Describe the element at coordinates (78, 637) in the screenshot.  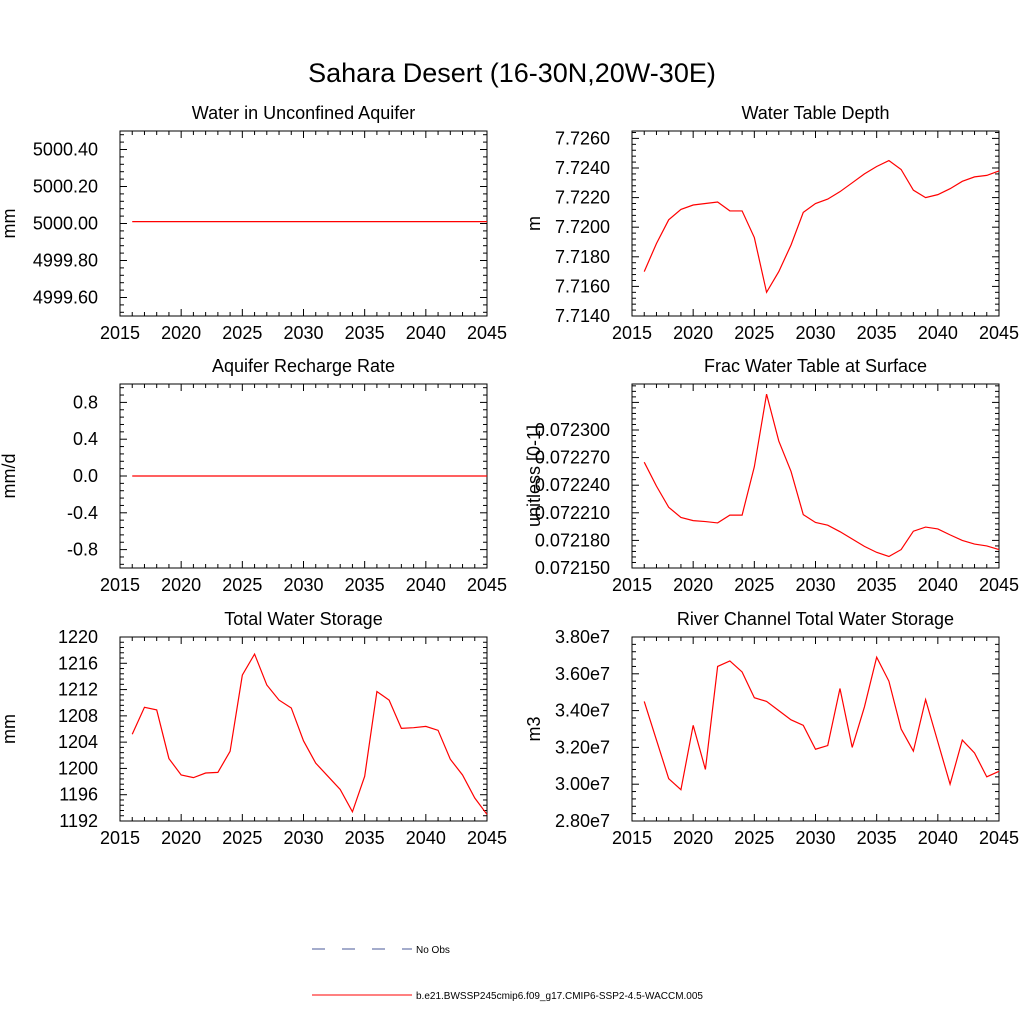
I see `y-tick-label: 1220` at that location.